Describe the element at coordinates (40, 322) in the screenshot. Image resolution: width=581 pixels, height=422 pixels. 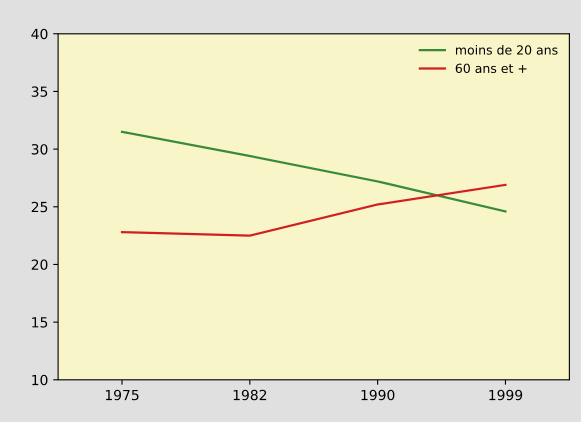
I see `y-tick-label: 15` at that location.